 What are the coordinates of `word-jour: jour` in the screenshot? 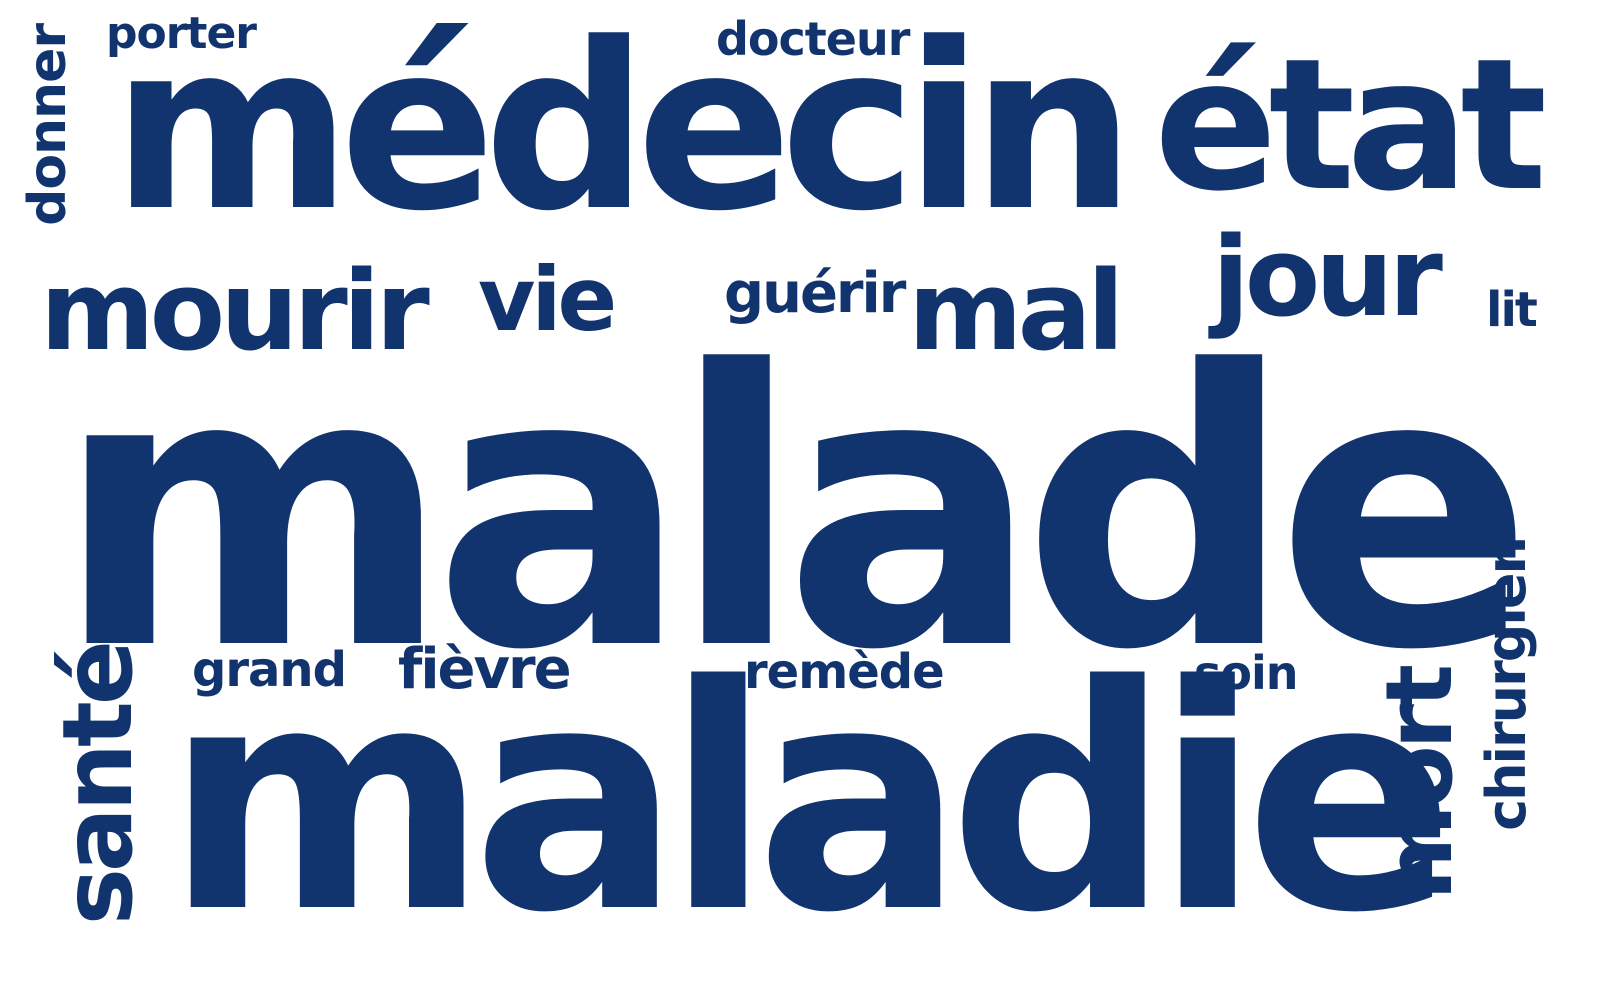 It's located at (1327, 277).